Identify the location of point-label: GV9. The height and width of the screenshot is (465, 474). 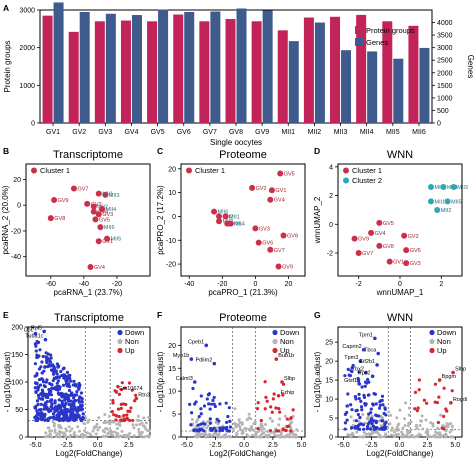
(63, 201).